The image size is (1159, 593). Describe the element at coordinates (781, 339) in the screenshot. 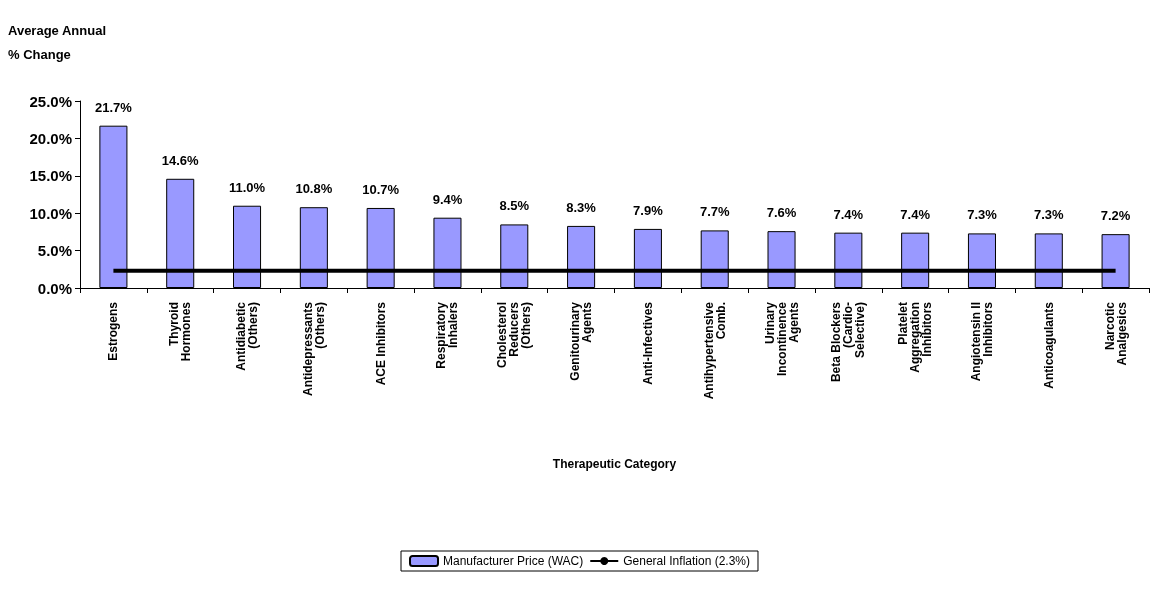

I see `x-tick-label: Urinary Incontinence Agents` at that location.